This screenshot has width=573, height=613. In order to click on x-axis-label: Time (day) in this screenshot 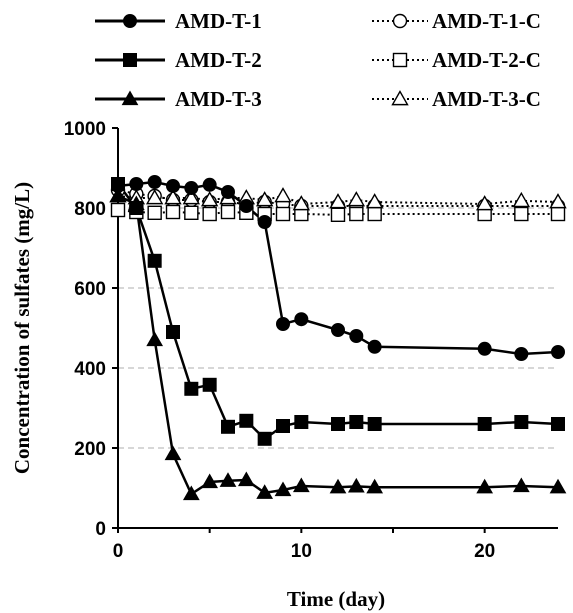, I will do `click(336, 599)`.